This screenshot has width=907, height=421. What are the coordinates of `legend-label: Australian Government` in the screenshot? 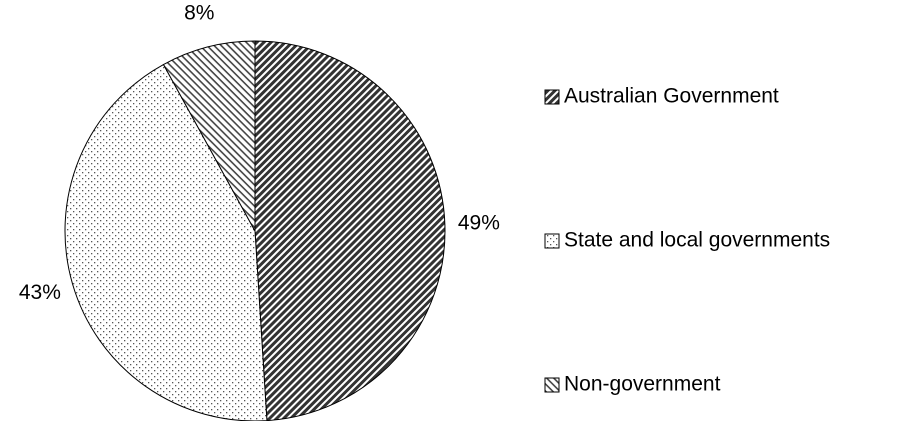 It's located at (671, 96).